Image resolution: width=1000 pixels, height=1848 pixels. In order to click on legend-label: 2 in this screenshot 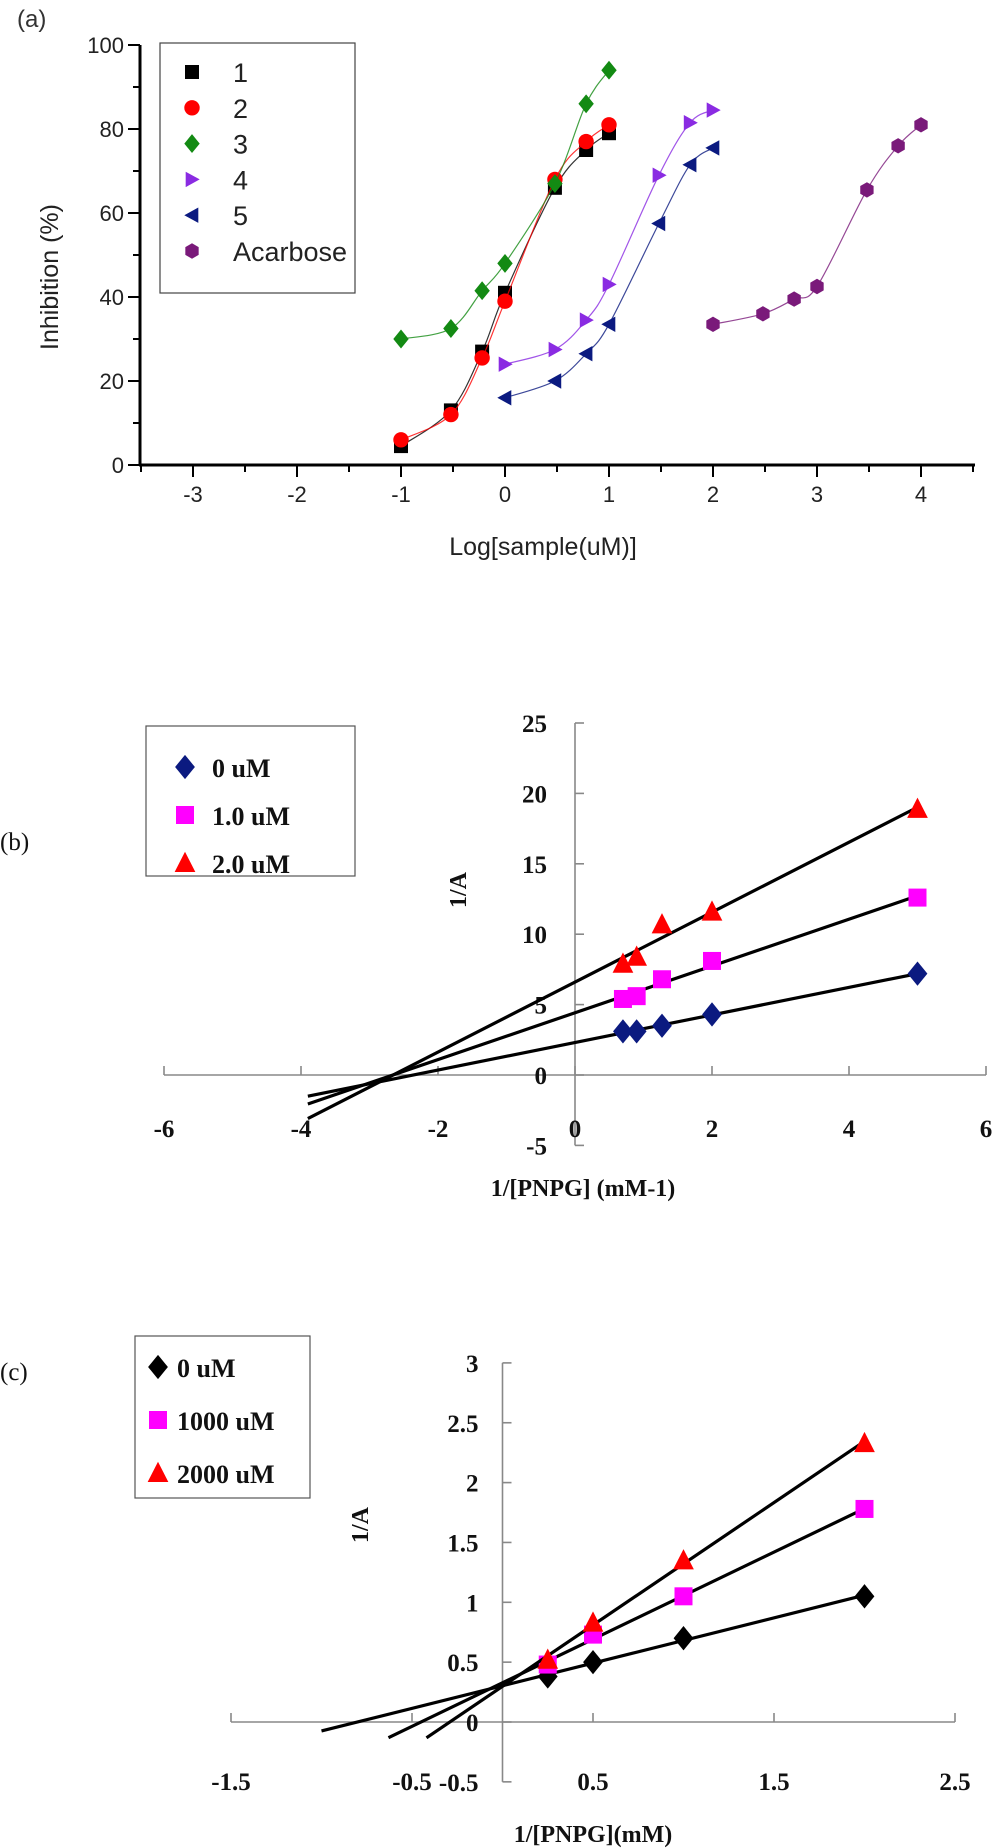, I will do `click(240, 109)`.